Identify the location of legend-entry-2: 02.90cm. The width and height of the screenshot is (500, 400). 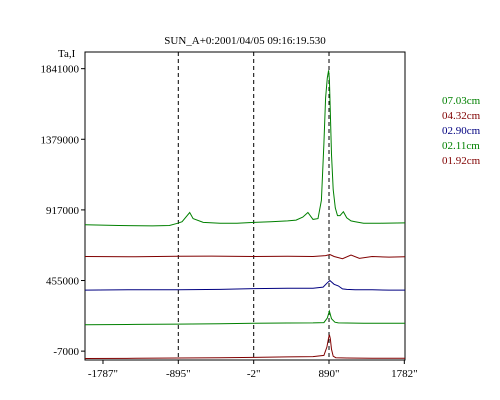
(461, 131).